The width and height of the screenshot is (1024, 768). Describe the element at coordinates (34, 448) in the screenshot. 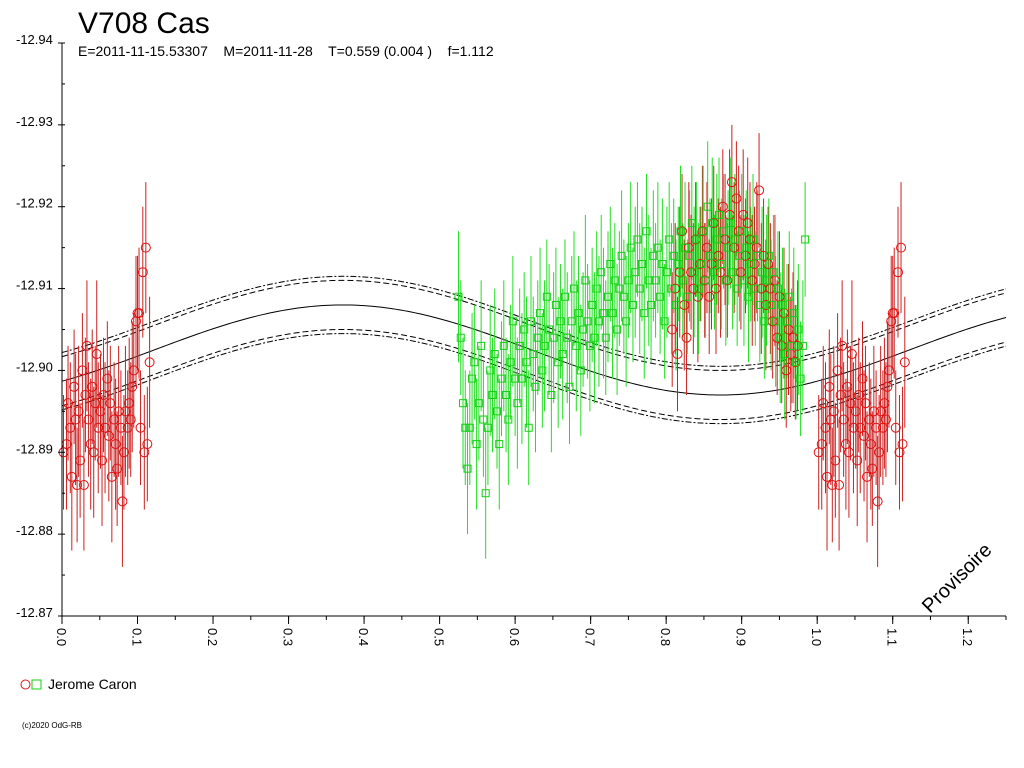

I see `y-tick-label: -12.89` at that location.